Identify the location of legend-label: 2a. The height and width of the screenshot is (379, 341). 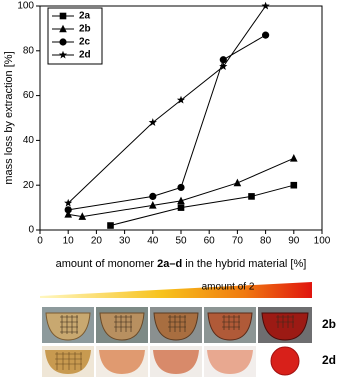
(85, 16).